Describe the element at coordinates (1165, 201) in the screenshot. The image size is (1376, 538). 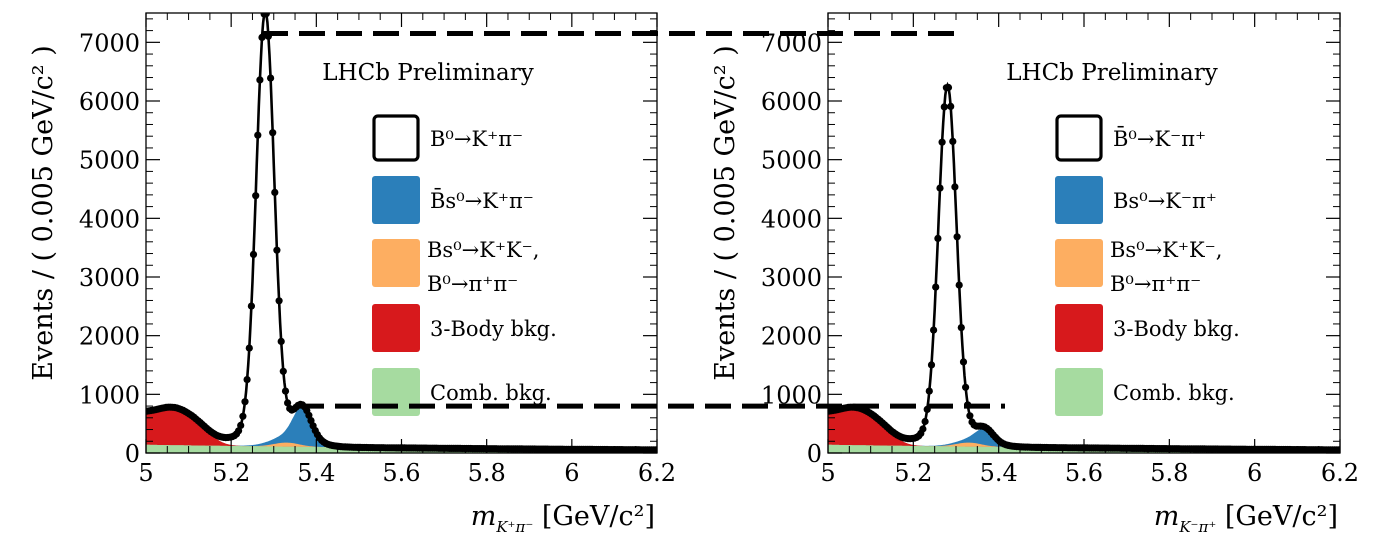
I see `legend-label: Bs⁰→K⁻π⁺` at that location.